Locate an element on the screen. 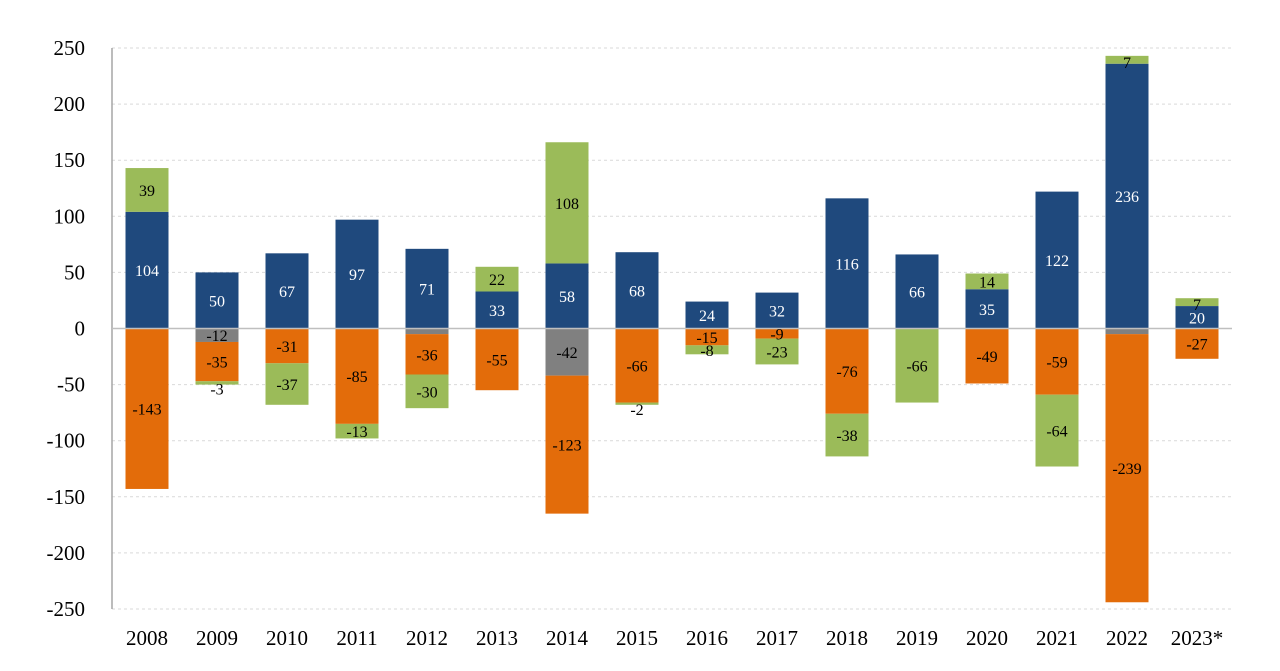 The image size is (1280, 671). data-label: 24 is located at coordinates (707, 316).